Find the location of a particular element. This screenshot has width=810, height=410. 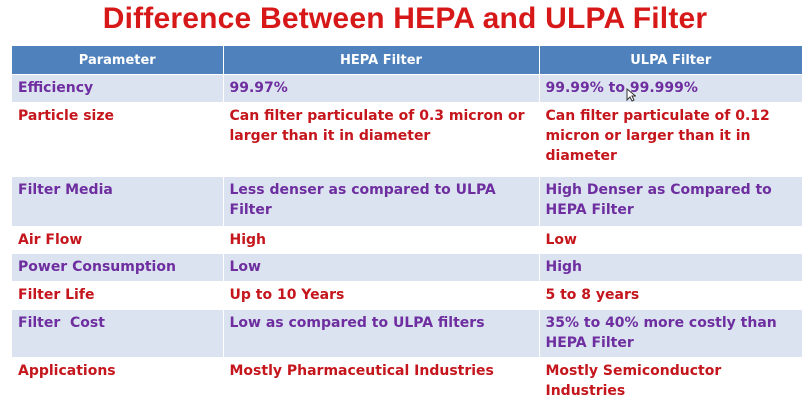

cell-parameter: Filter Media is located at coordinates (118, 201).